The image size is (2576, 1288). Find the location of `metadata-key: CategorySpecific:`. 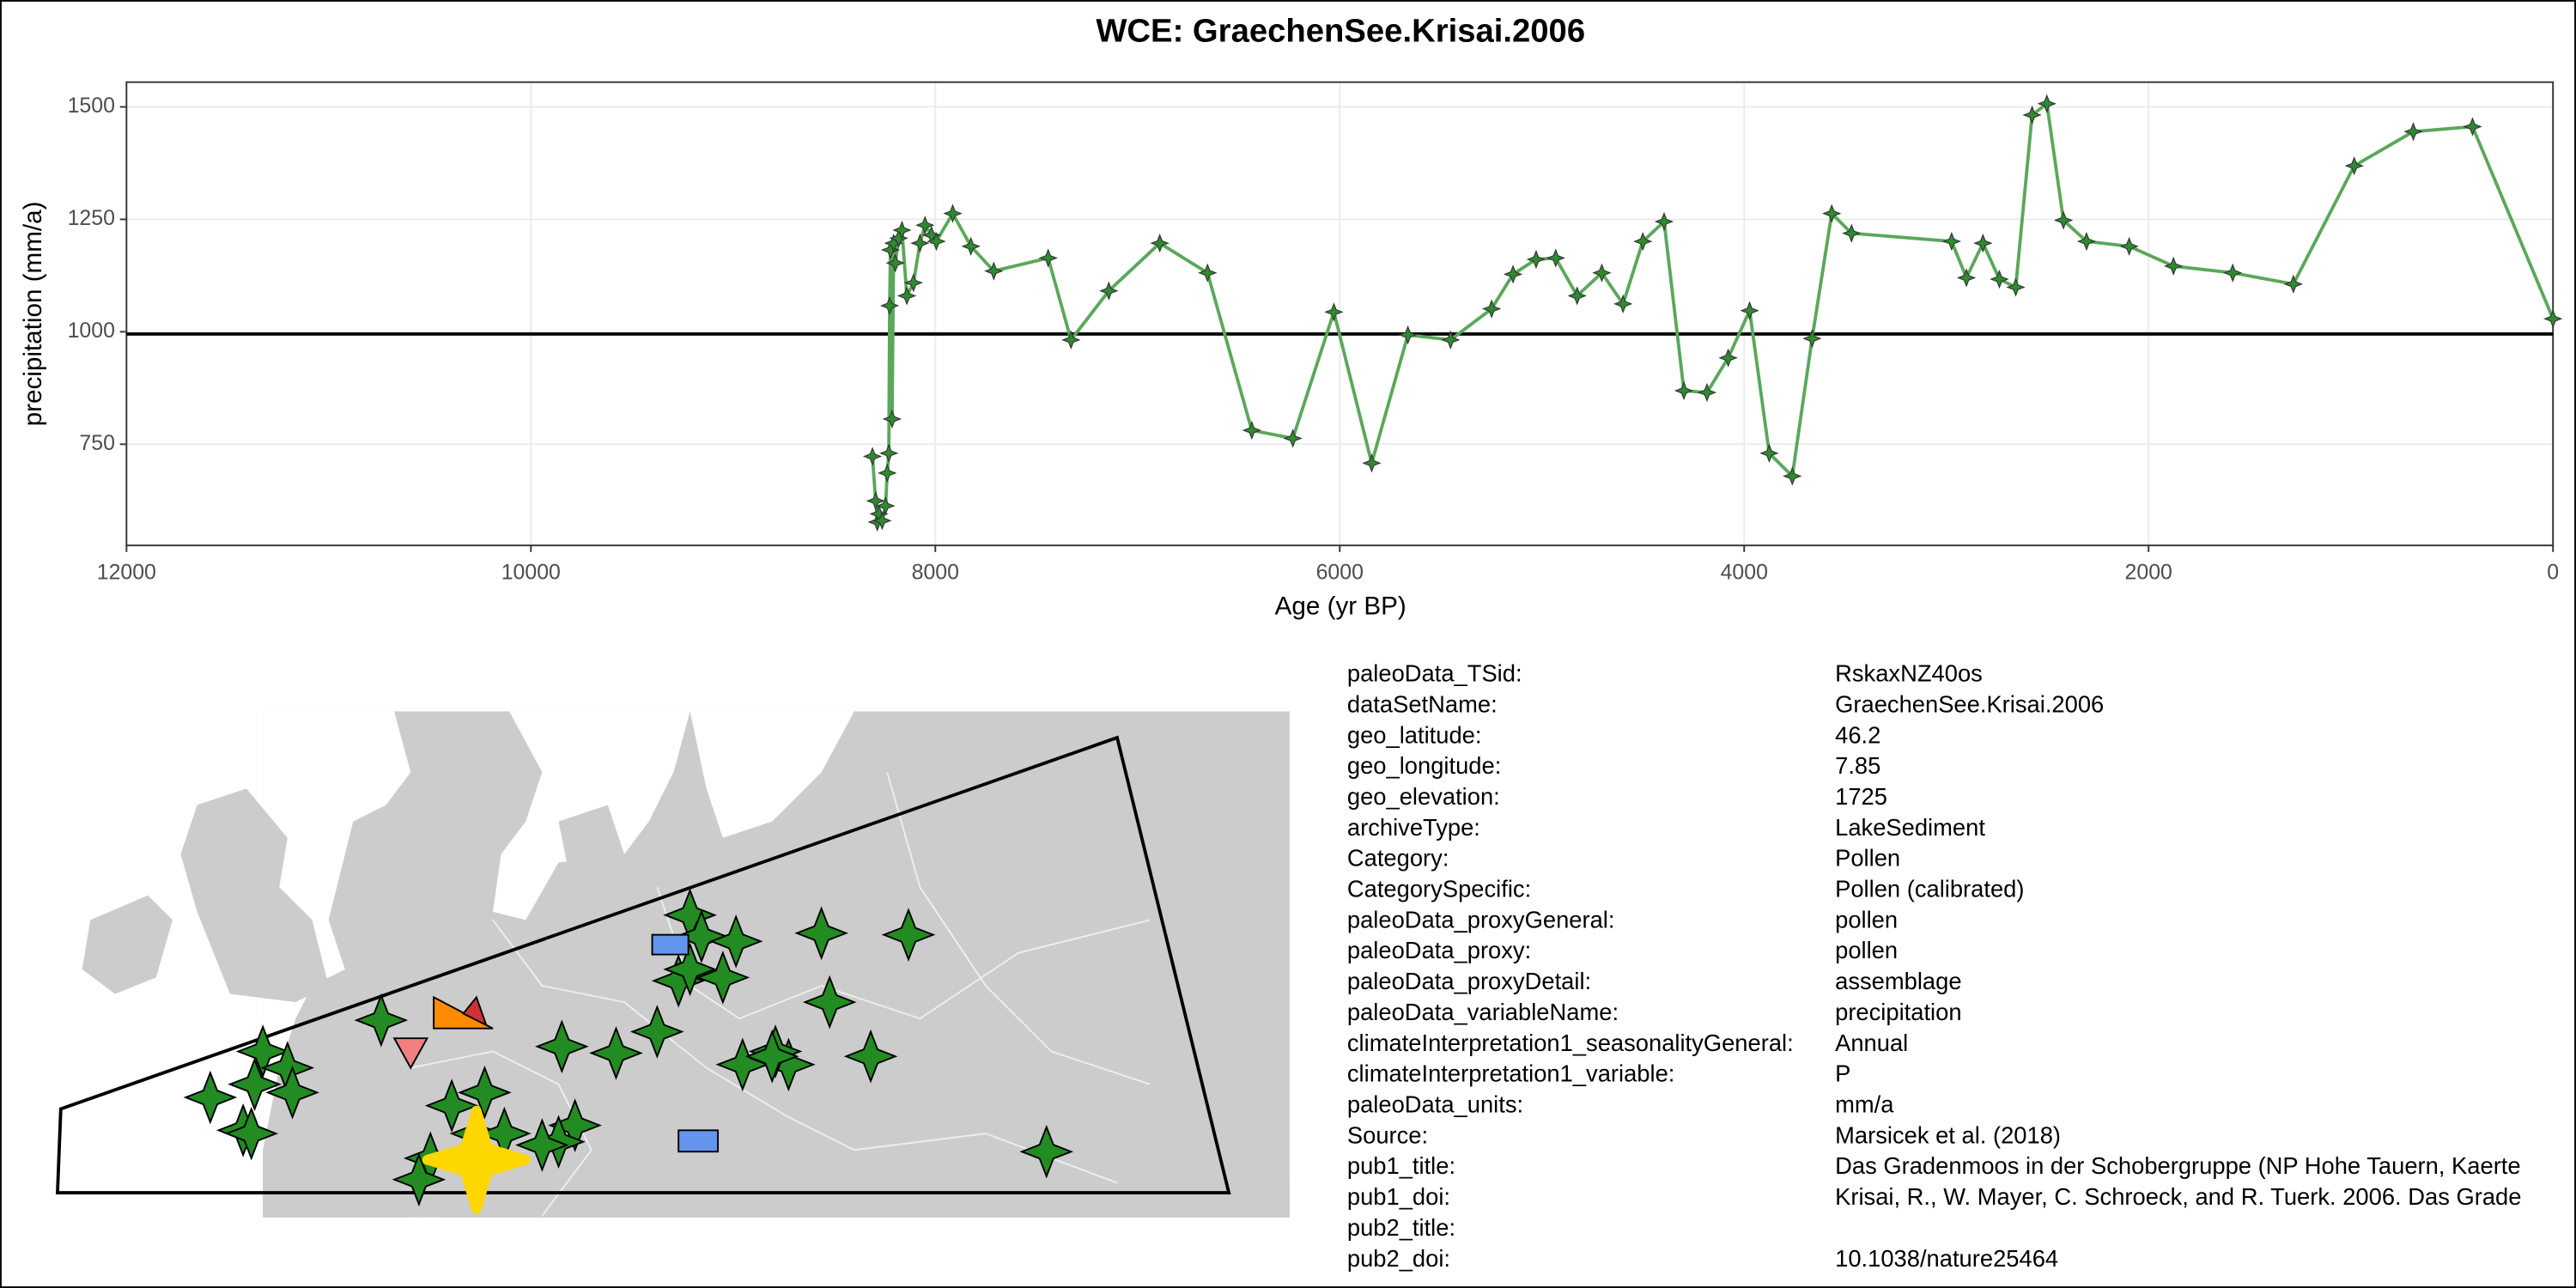

metadata-key: CategorySpecific: is located at coordinates (1439, 889).